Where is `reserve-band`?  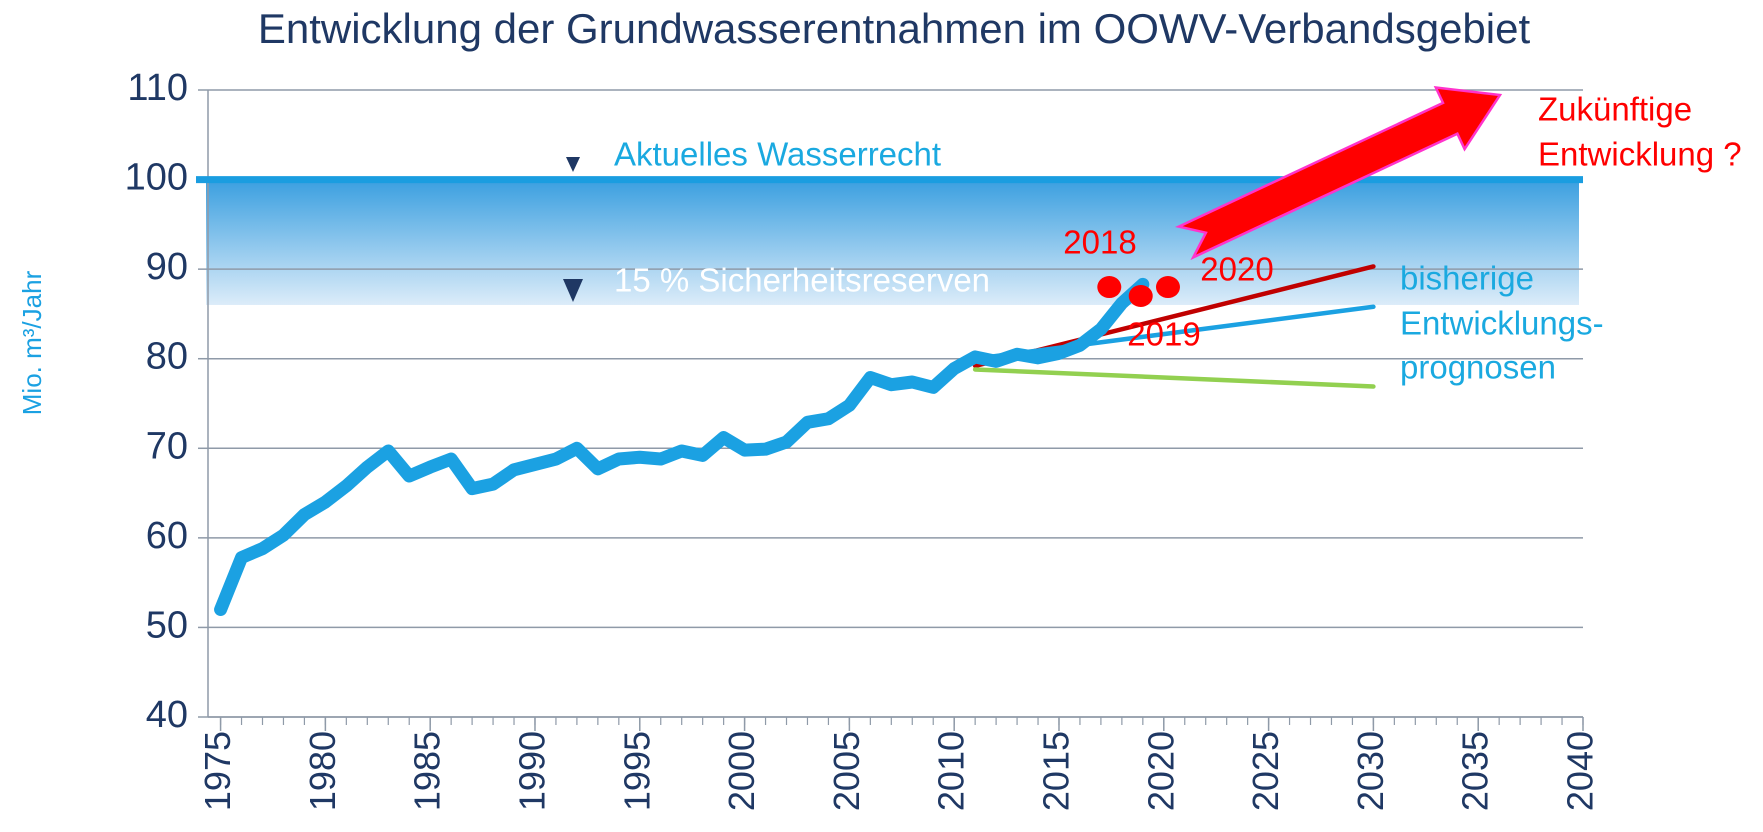 reserve-band is located at coordinates (892, 242).